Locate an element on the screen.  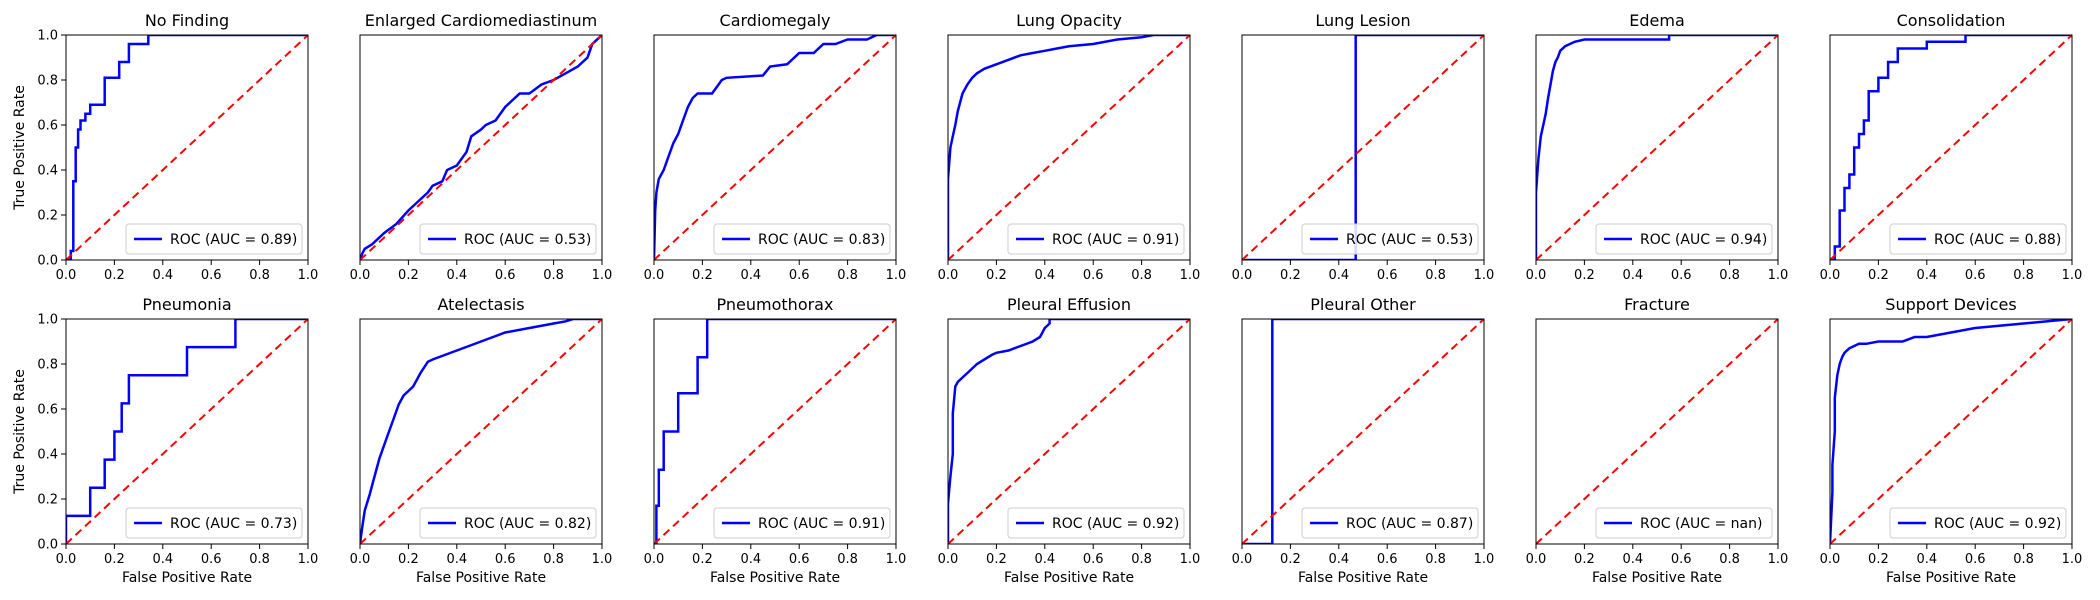
legend-label: ROC (AUC = 0.83) is located at coordinates (821, 240).